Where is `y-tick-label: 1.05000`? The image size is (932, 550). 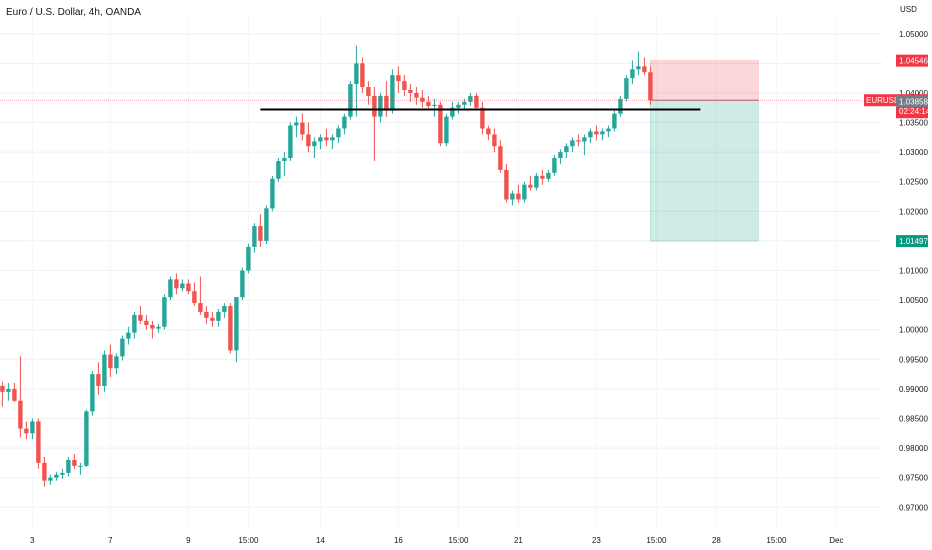
y-tick-label: 1.05000 is located at coordinates (913, 34).